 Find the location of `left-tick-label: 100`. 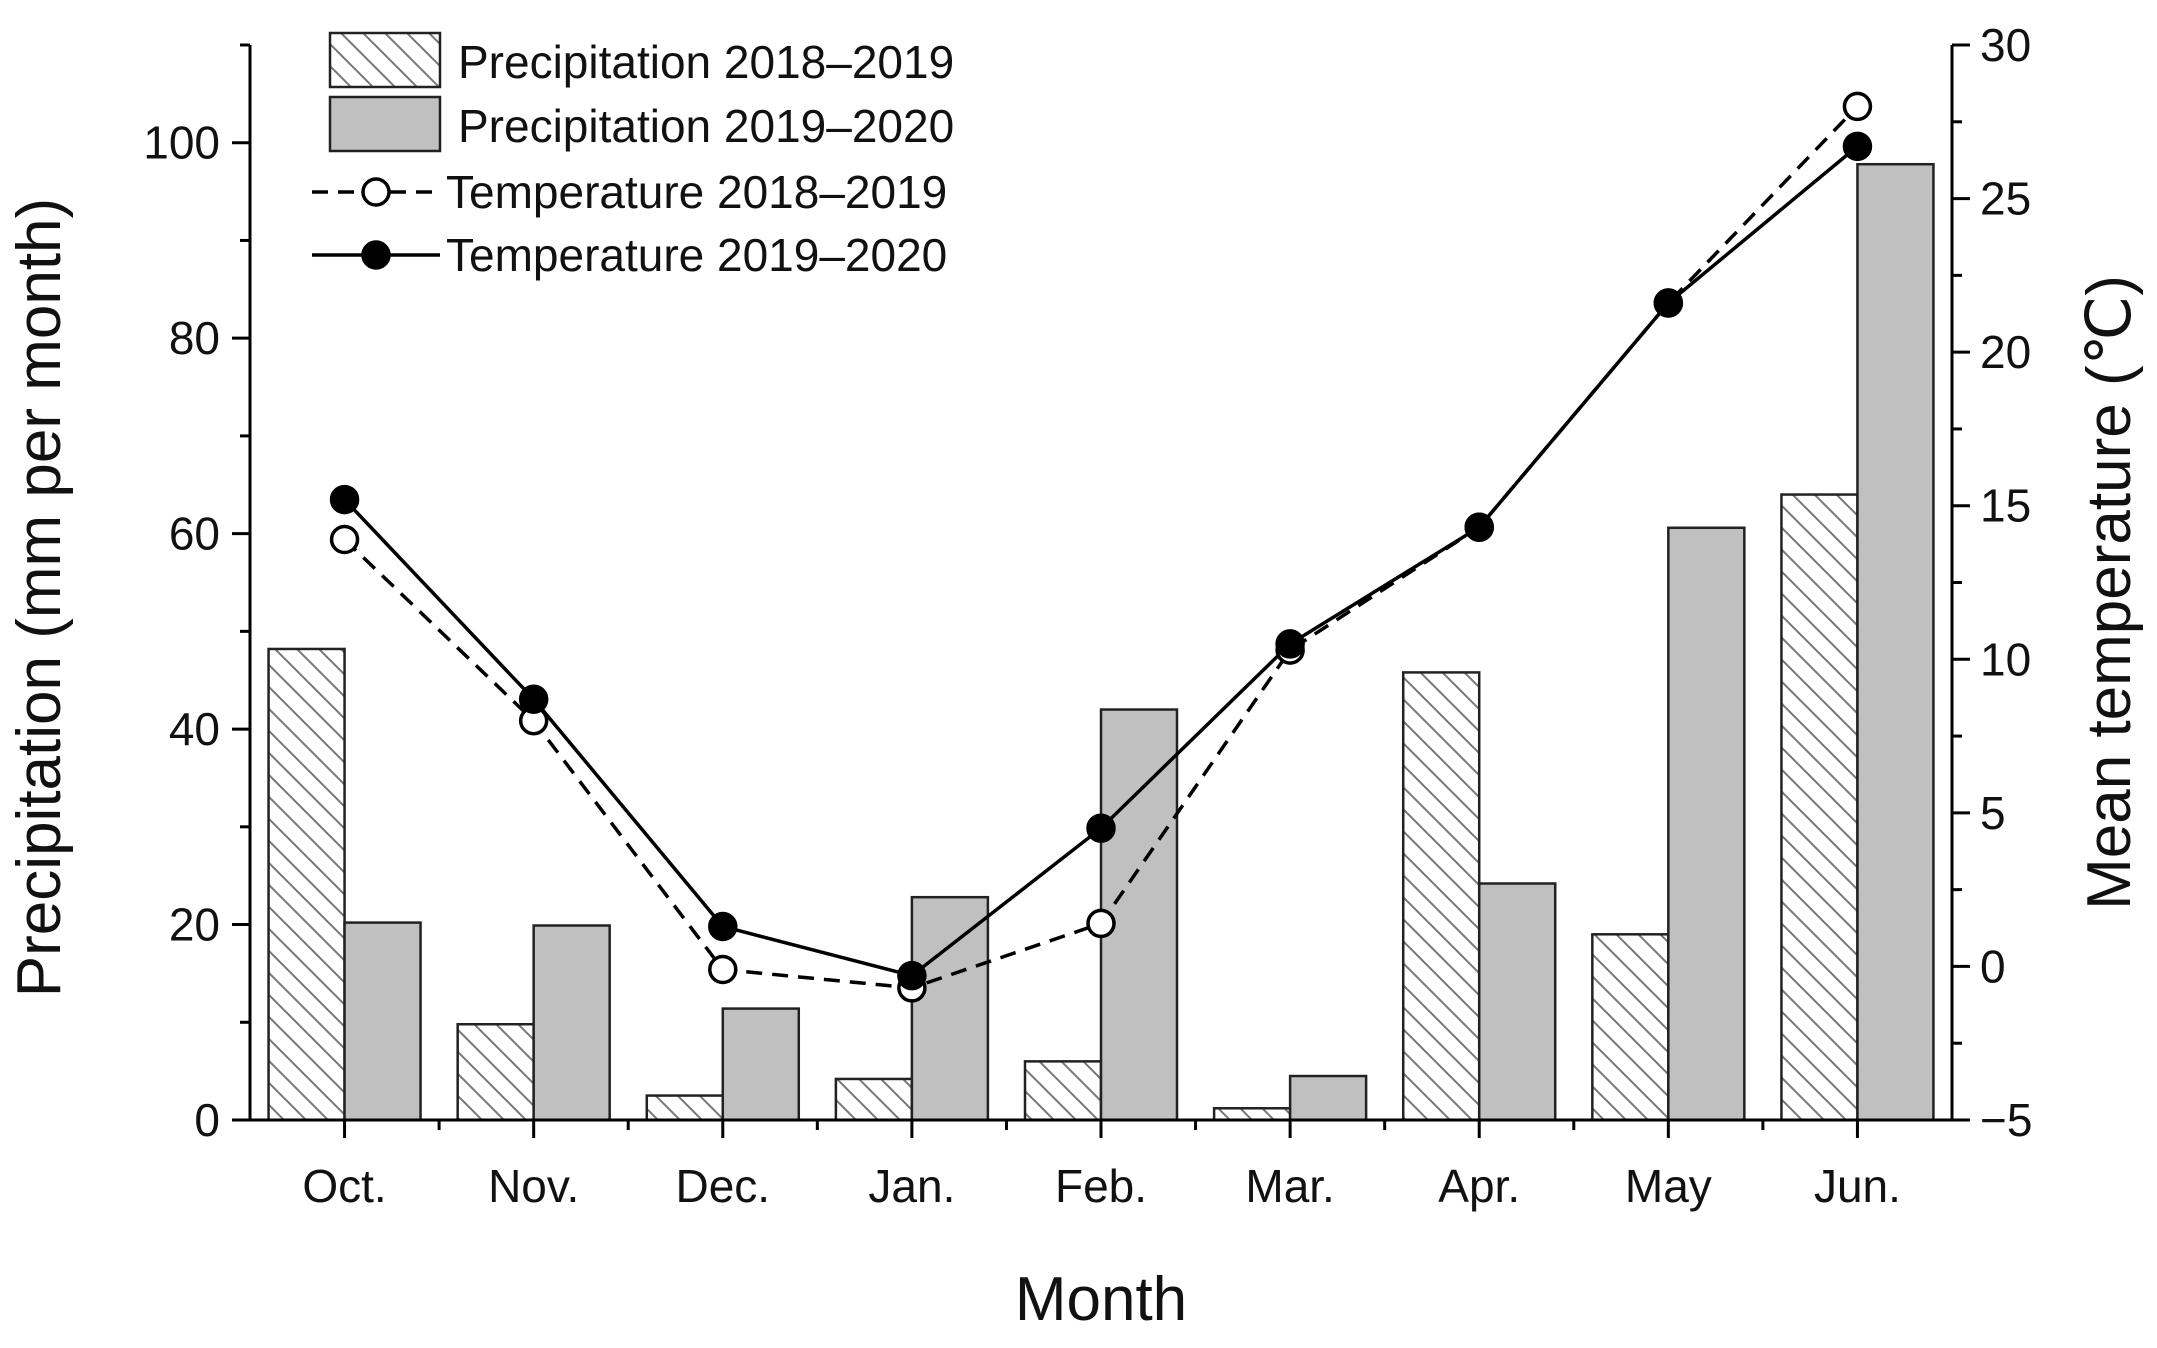

left-tick-label: 100 is located at coordinates (181, 143).